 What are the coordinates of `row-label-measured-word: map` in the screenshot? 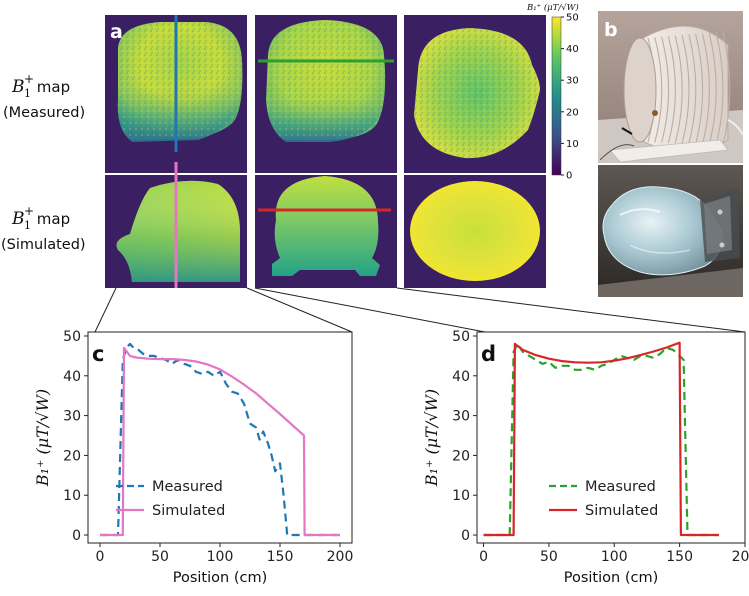 It's located at (51, 87).